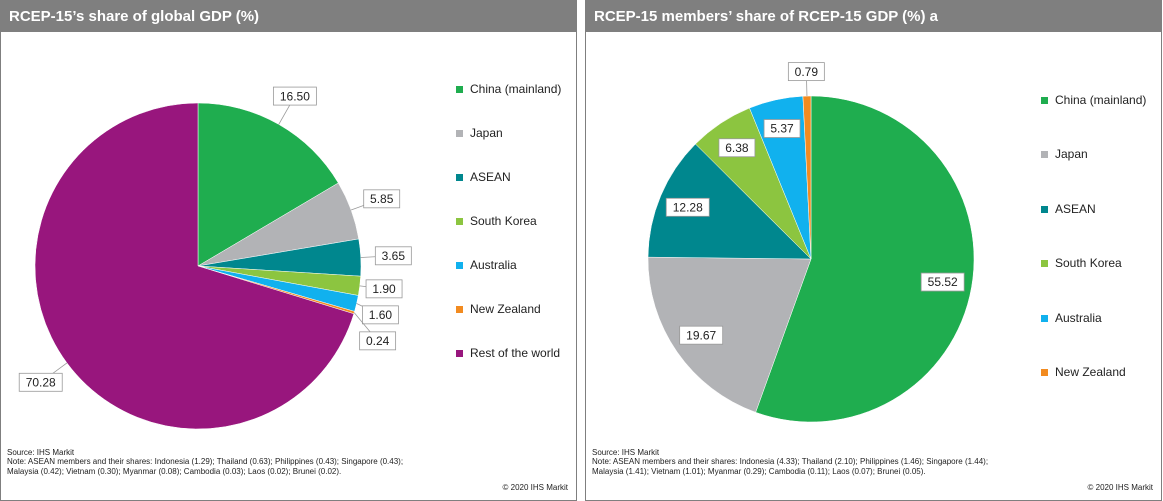  I want to click on data-label: 16.50, so click(295, 96).